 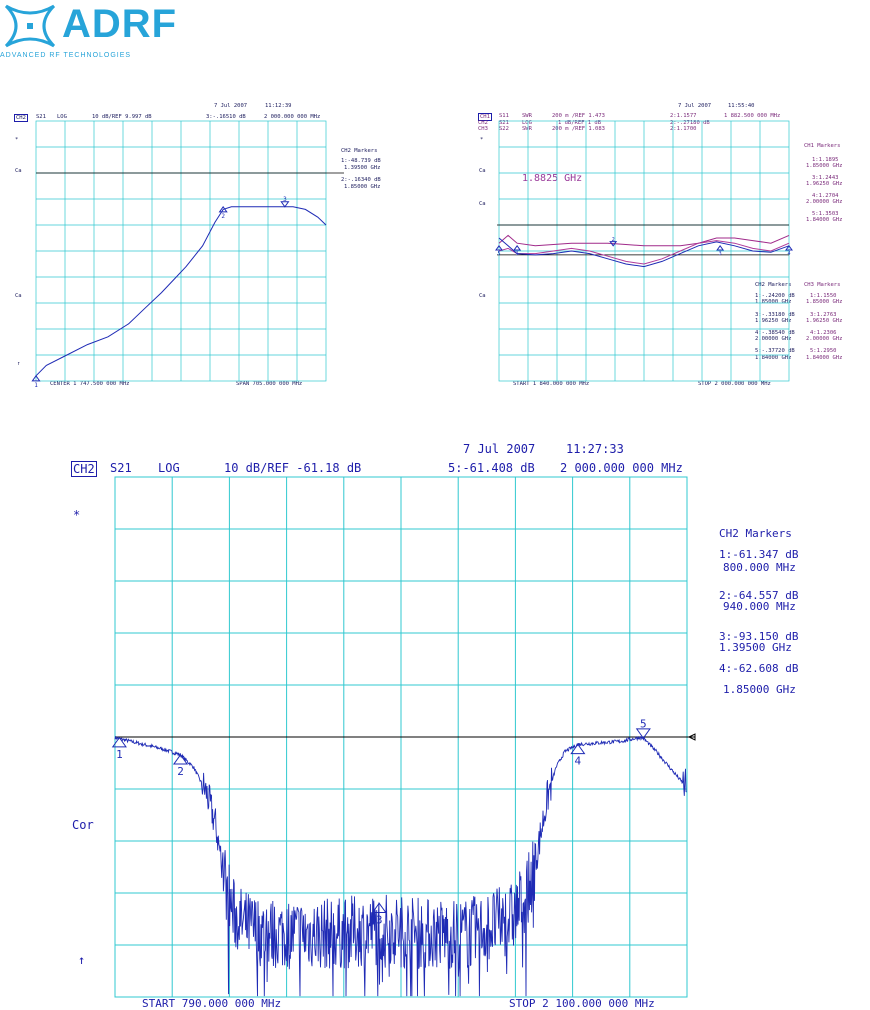 What do you see at coordinates (755, 647) in the screenshot?
I see `chart3-marker-3-freq: 1.39500 GHz` at bounding box center [755, 647].